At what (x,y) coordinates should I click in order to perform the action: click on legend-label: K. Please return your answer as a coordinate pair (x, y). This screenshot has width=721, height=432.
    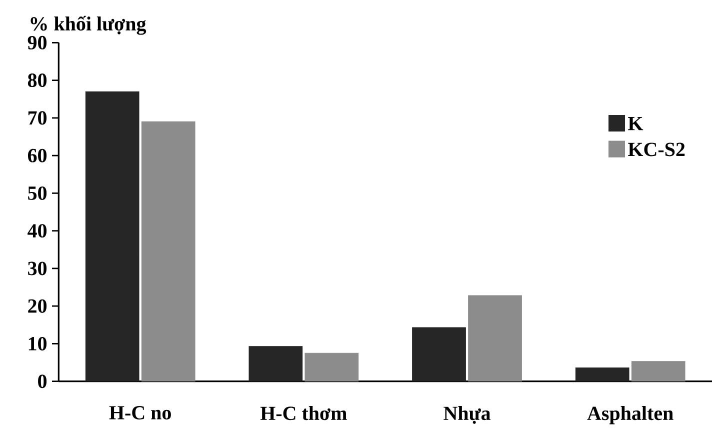
    Looking at the image, I should click on (636, 123).